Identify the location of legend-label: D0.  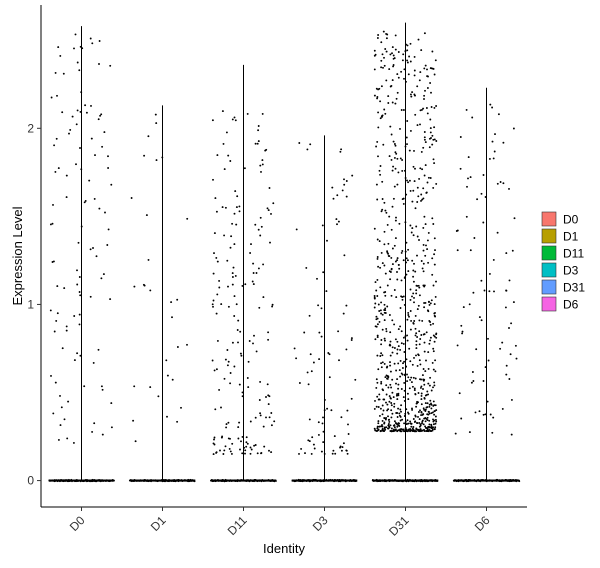
(571, 220).